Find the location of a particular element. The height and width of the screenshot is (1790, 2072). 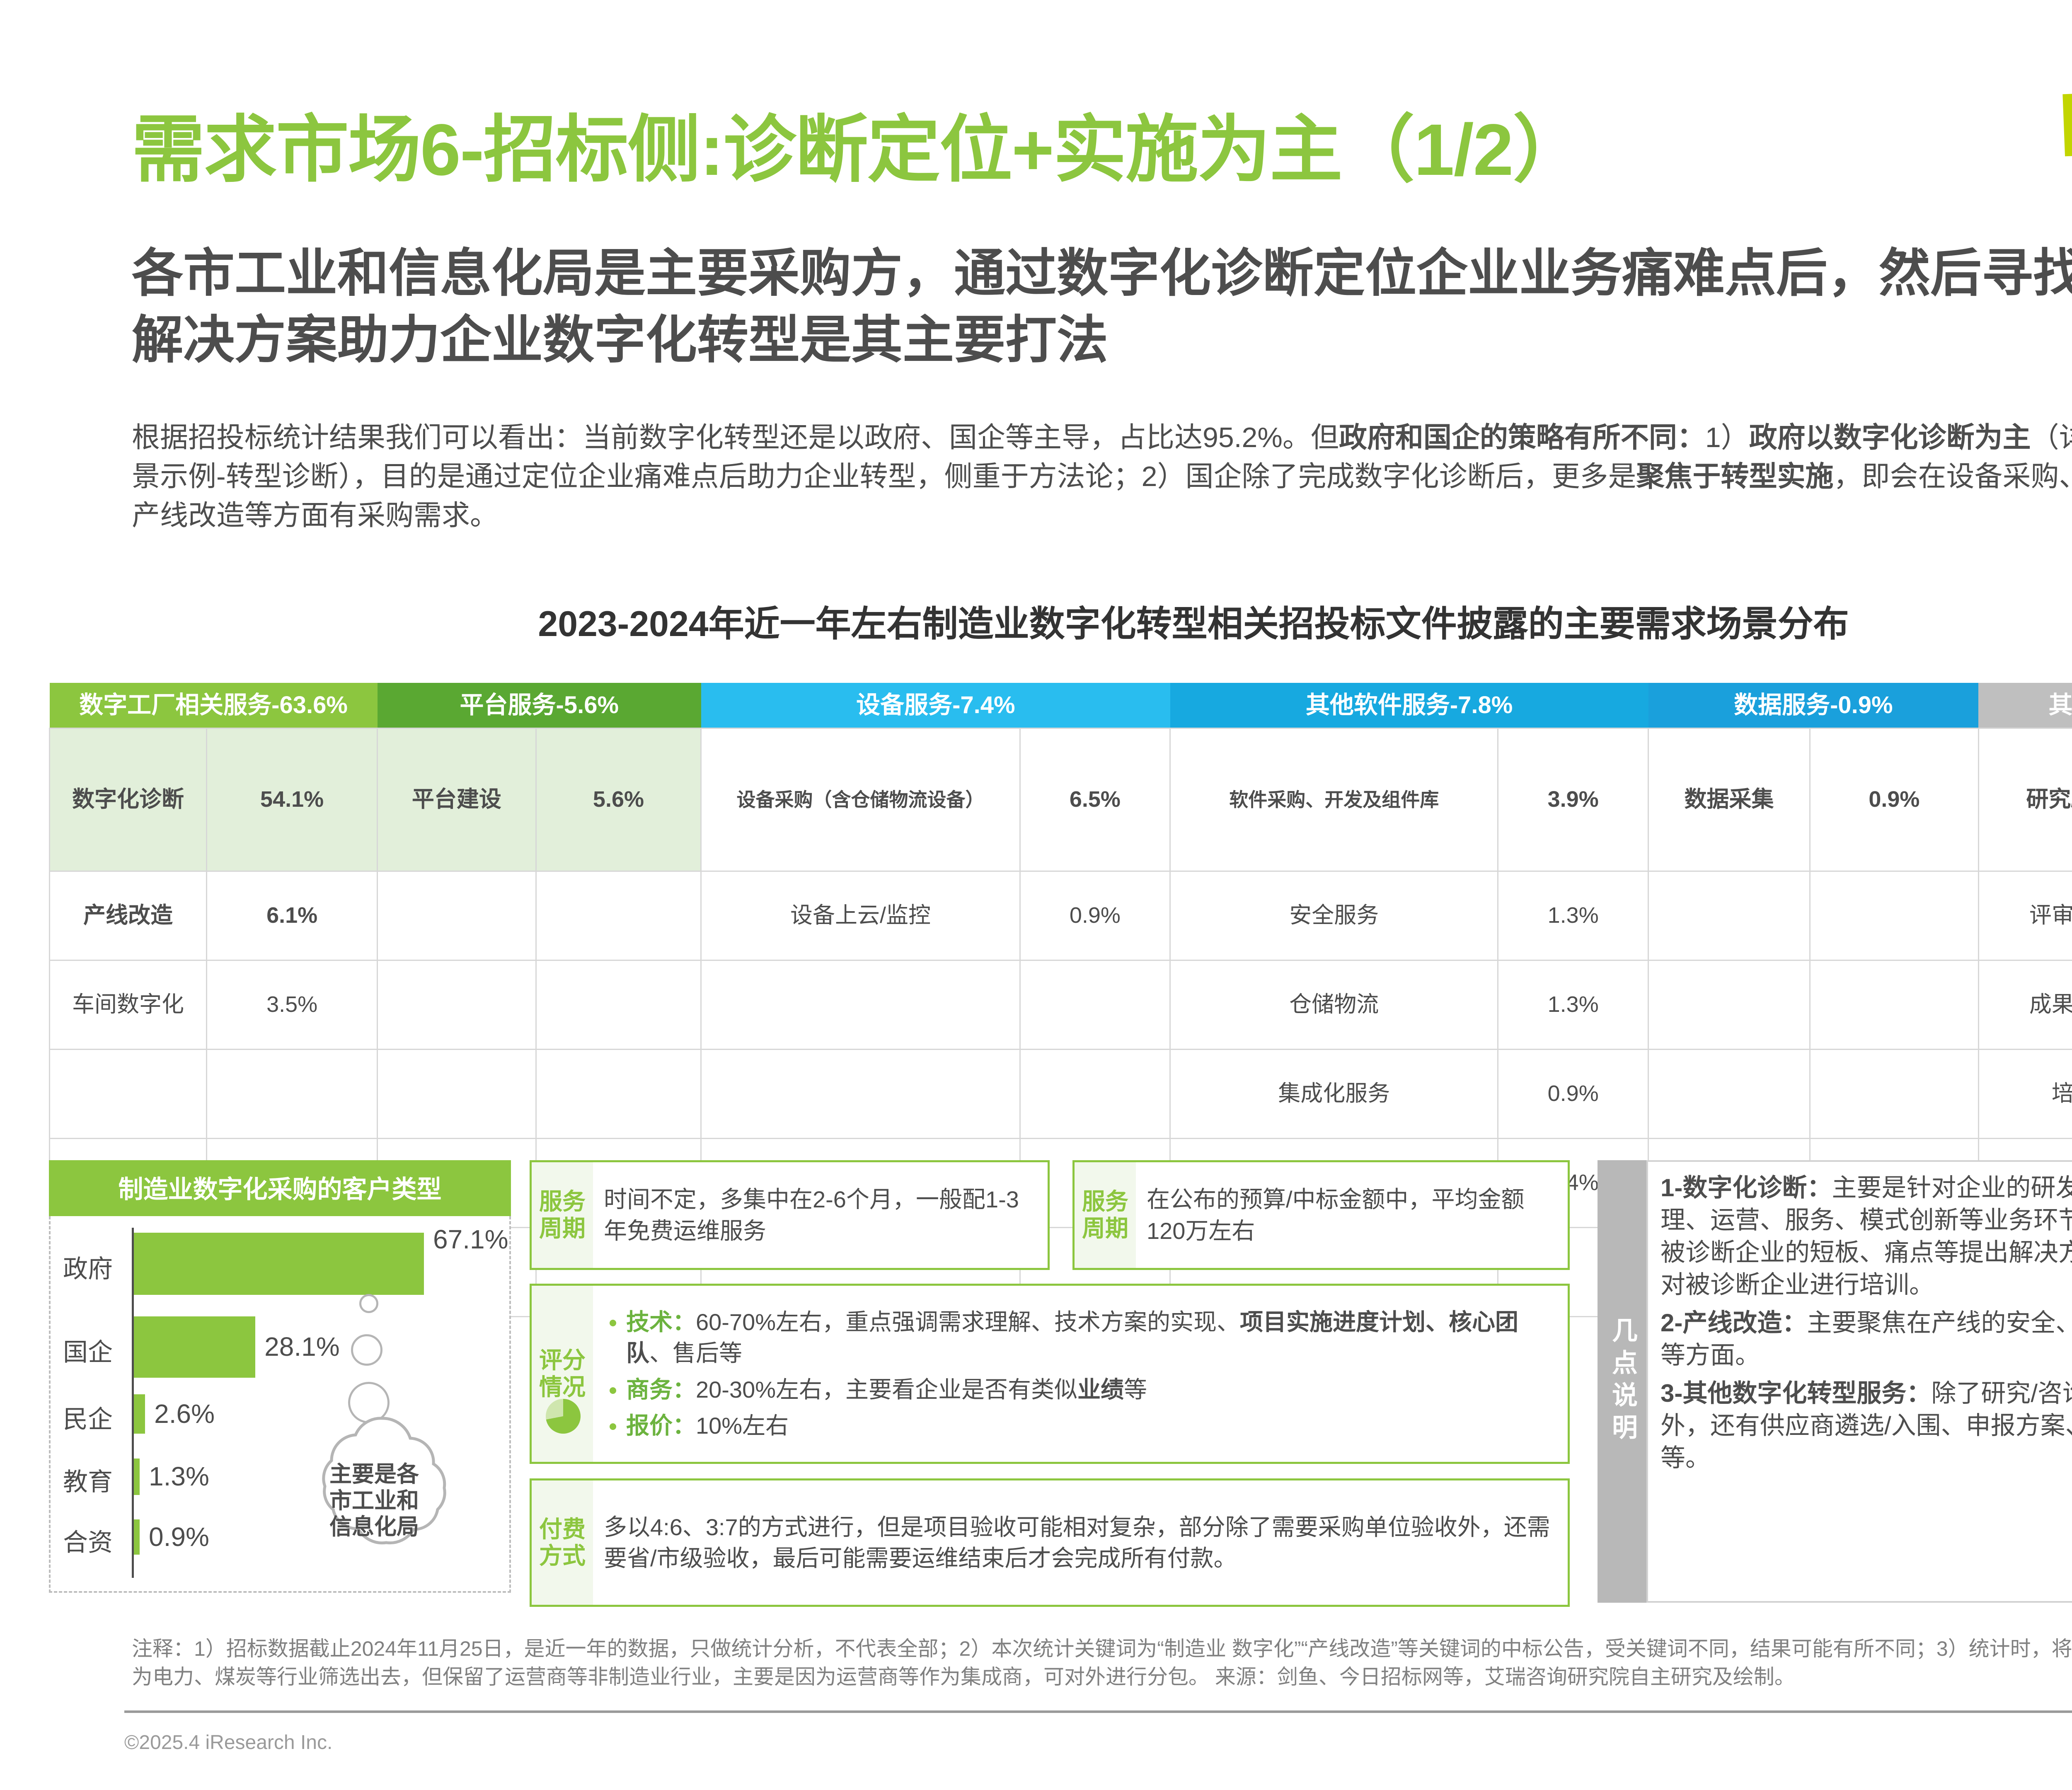

decor-bubble-small is located at coordinates (368, 1303).